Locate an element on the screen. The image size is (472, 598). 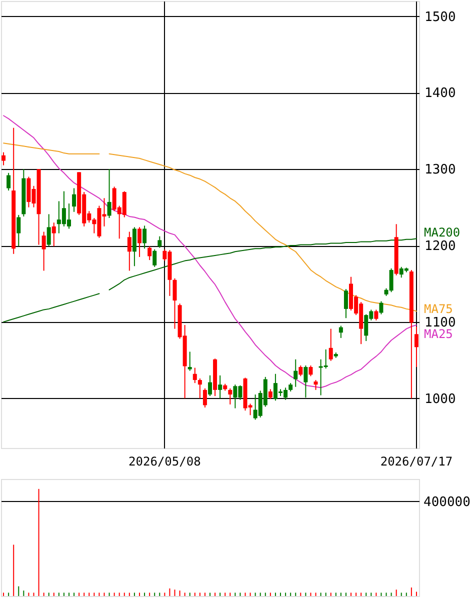
y-tick-label: 1200 is located at coordinates (440, 246).